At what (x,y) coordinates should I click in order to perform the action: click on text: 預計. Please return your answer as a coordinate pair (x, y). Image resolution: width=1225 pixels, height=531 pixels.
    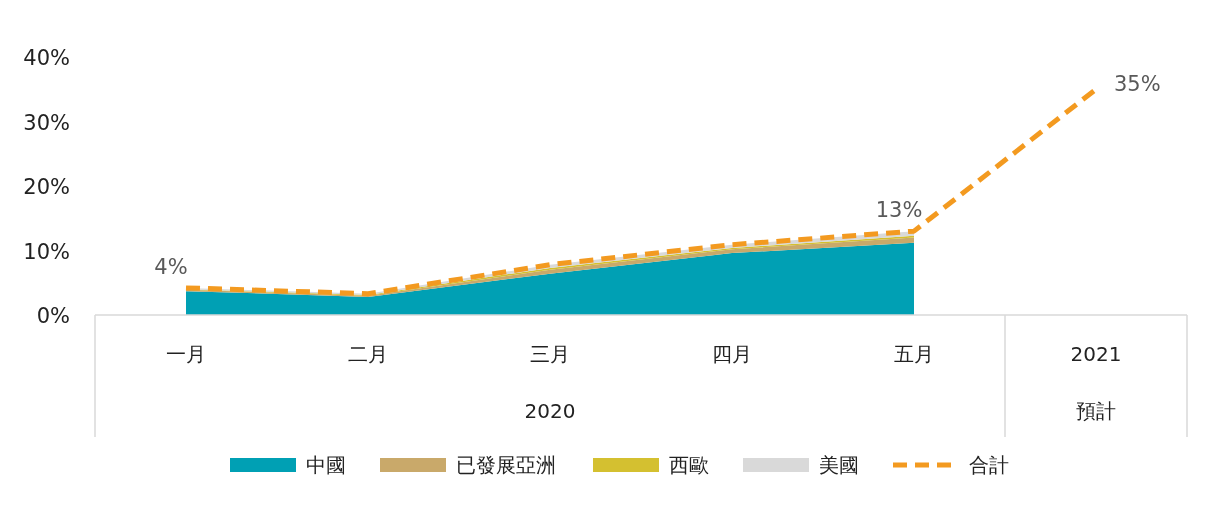
    Looking at the image, I should click on (1096, 411).